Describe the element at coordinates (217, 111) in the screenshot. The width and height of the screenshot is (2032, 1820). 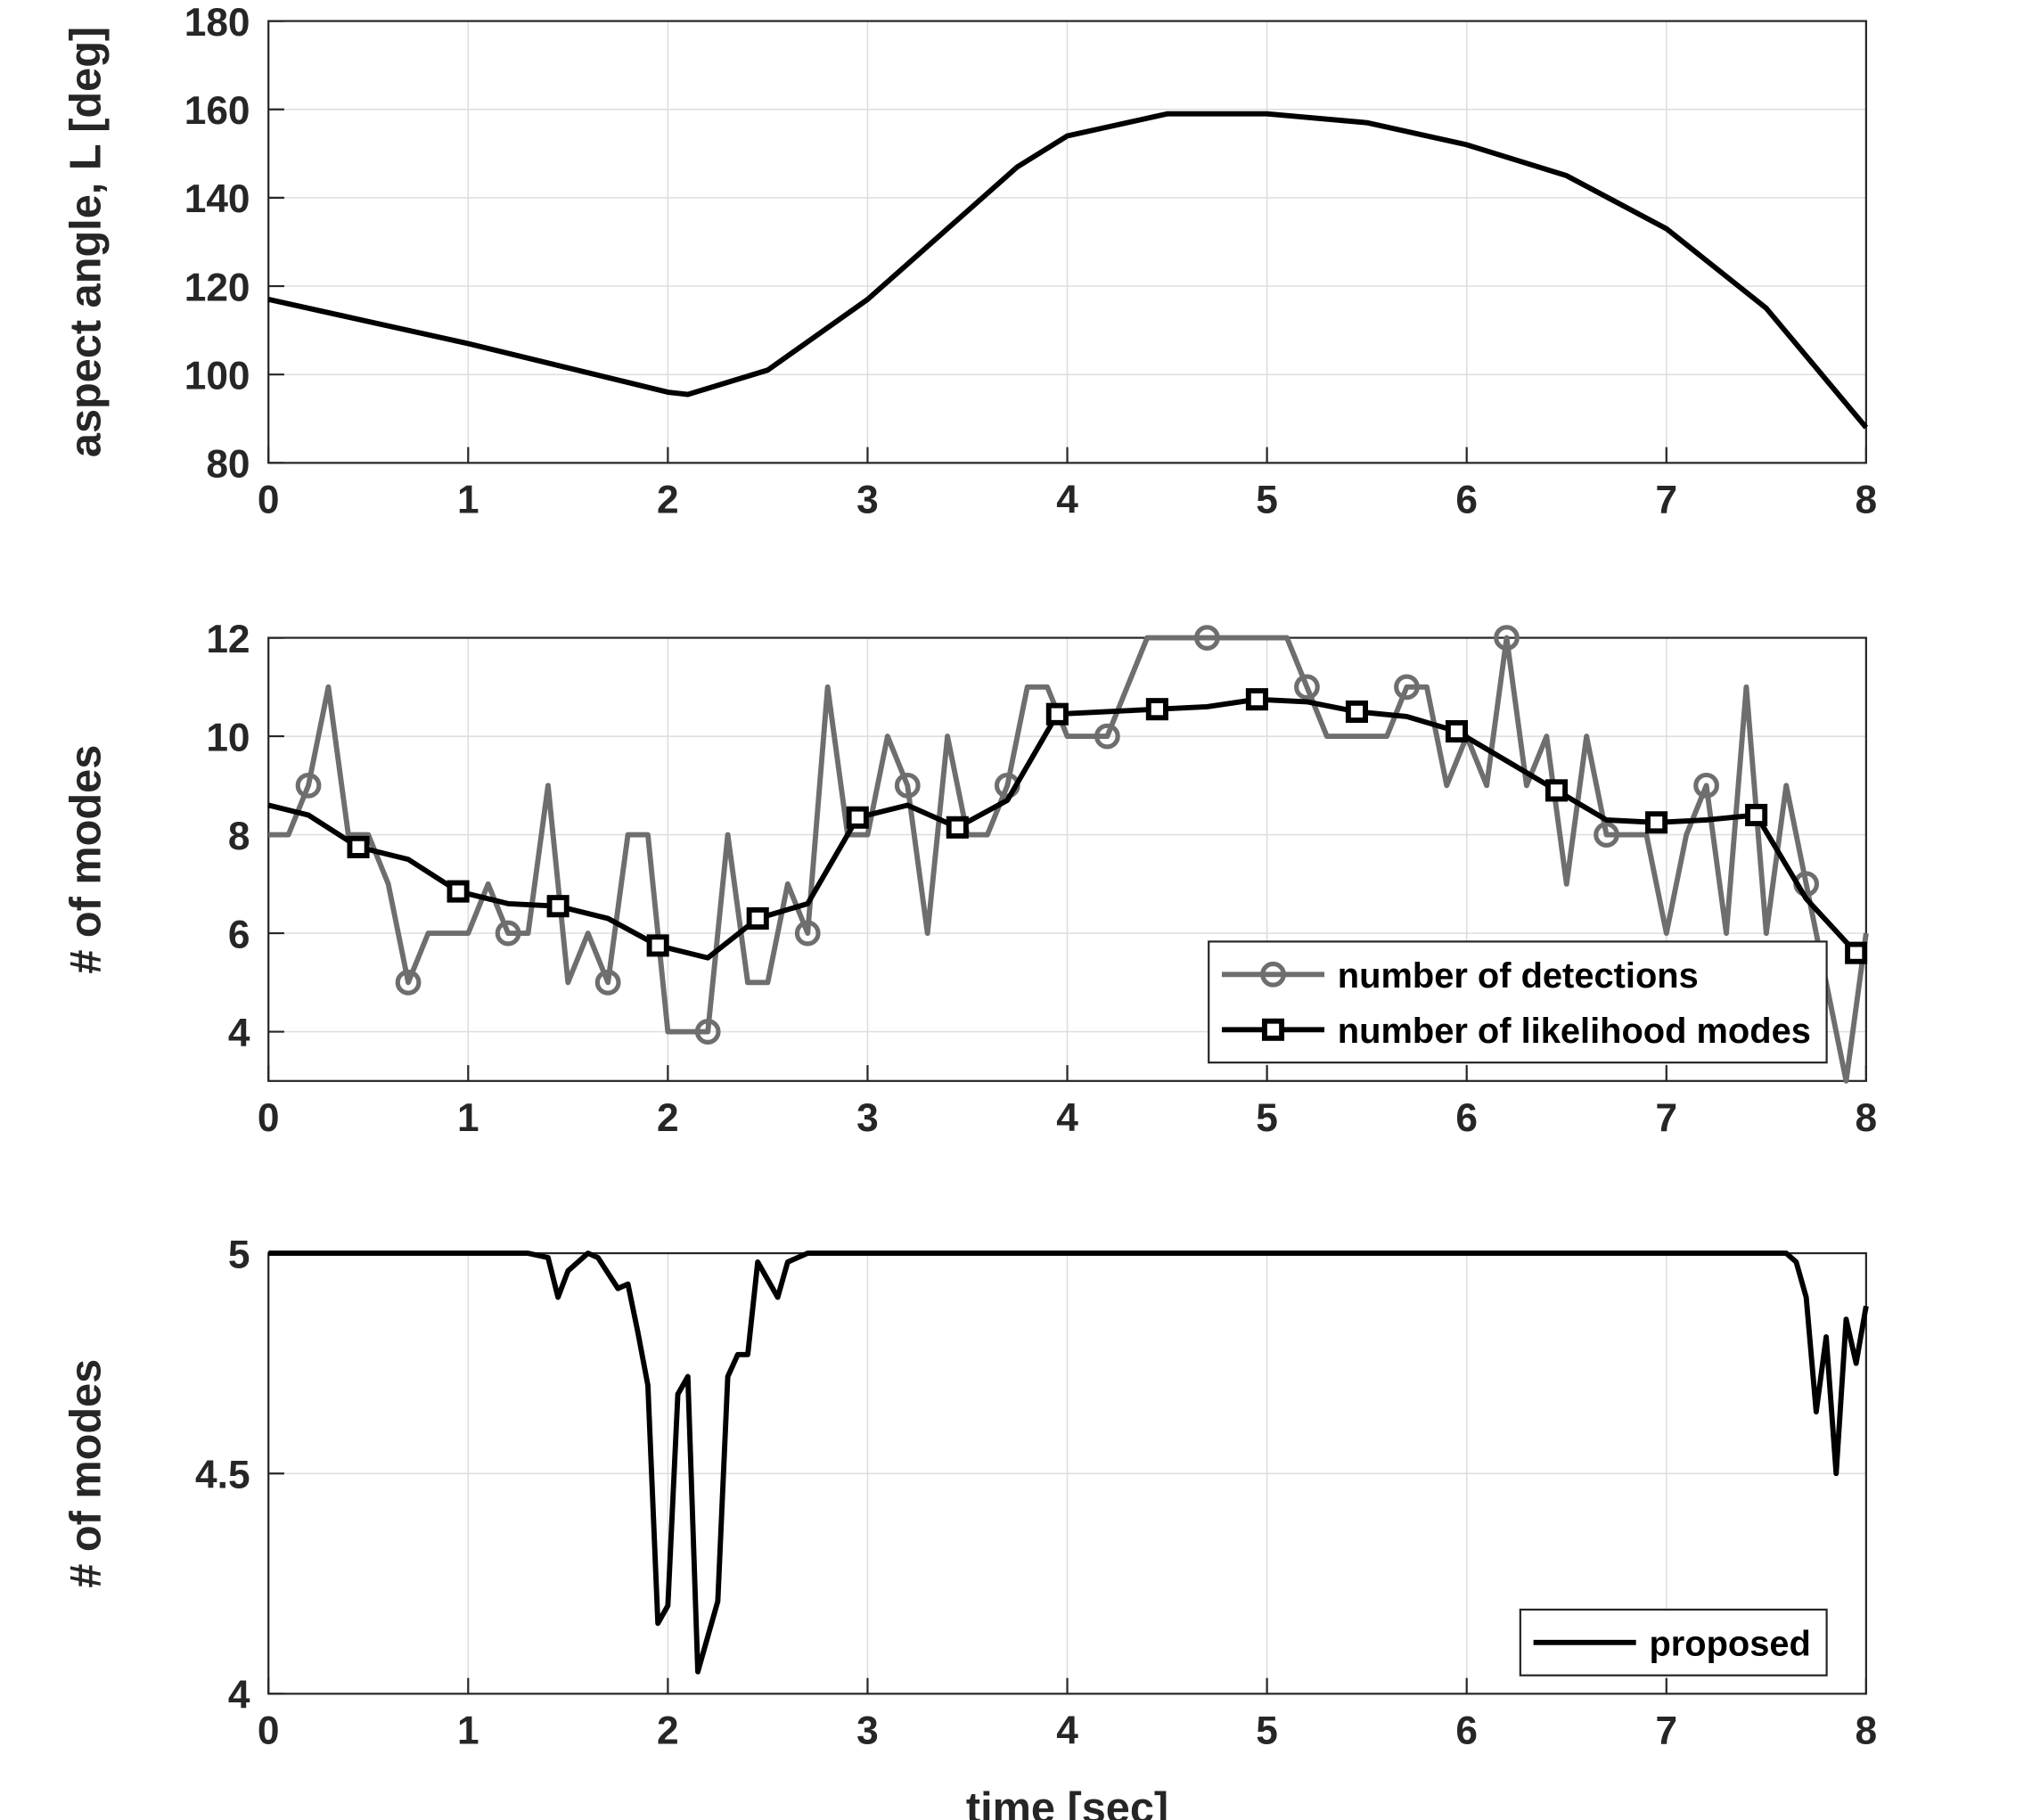
I see `y-tick-label: 160` at that location.